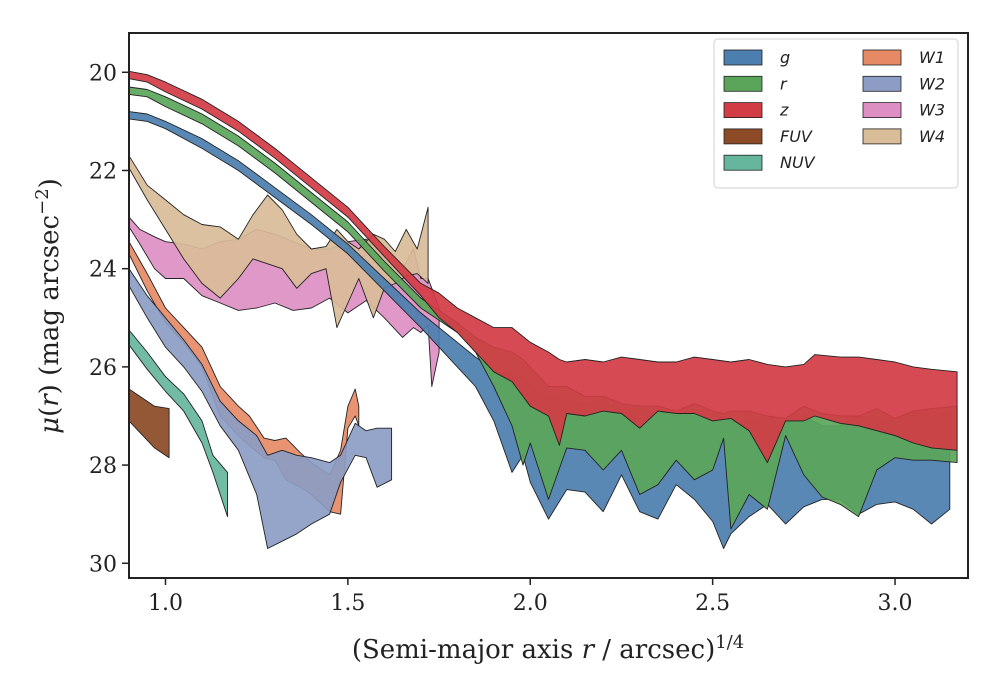  I want to click on legend-label-fuv: FUV, so click(796, 136).